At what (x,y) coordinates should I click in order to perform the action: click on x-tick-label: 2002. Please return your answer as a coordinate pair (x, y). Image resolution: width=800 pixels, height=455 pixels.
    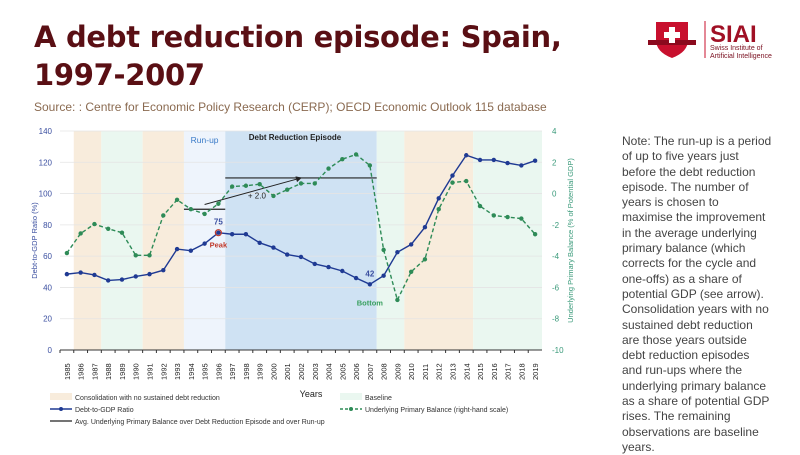
    Looking at the image, I should click on (301, 371).